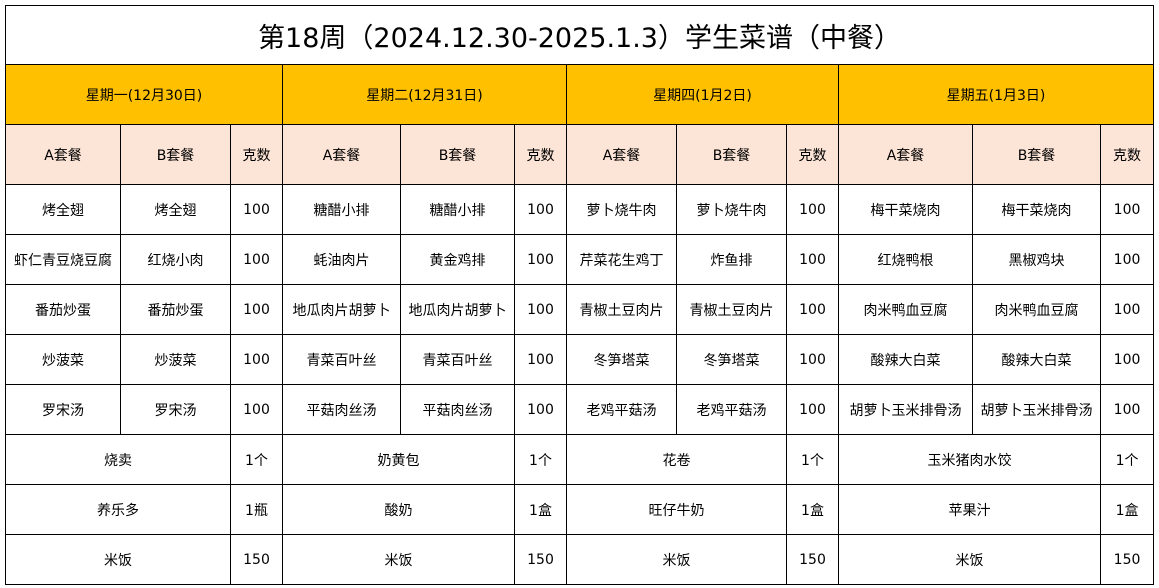 This screenshot has width=1159, height=588. What do you see at coordinates (457, 209) in the screenshot?
I see `set-b-dish: 糖醋小排` at bounding box center [457, 209].